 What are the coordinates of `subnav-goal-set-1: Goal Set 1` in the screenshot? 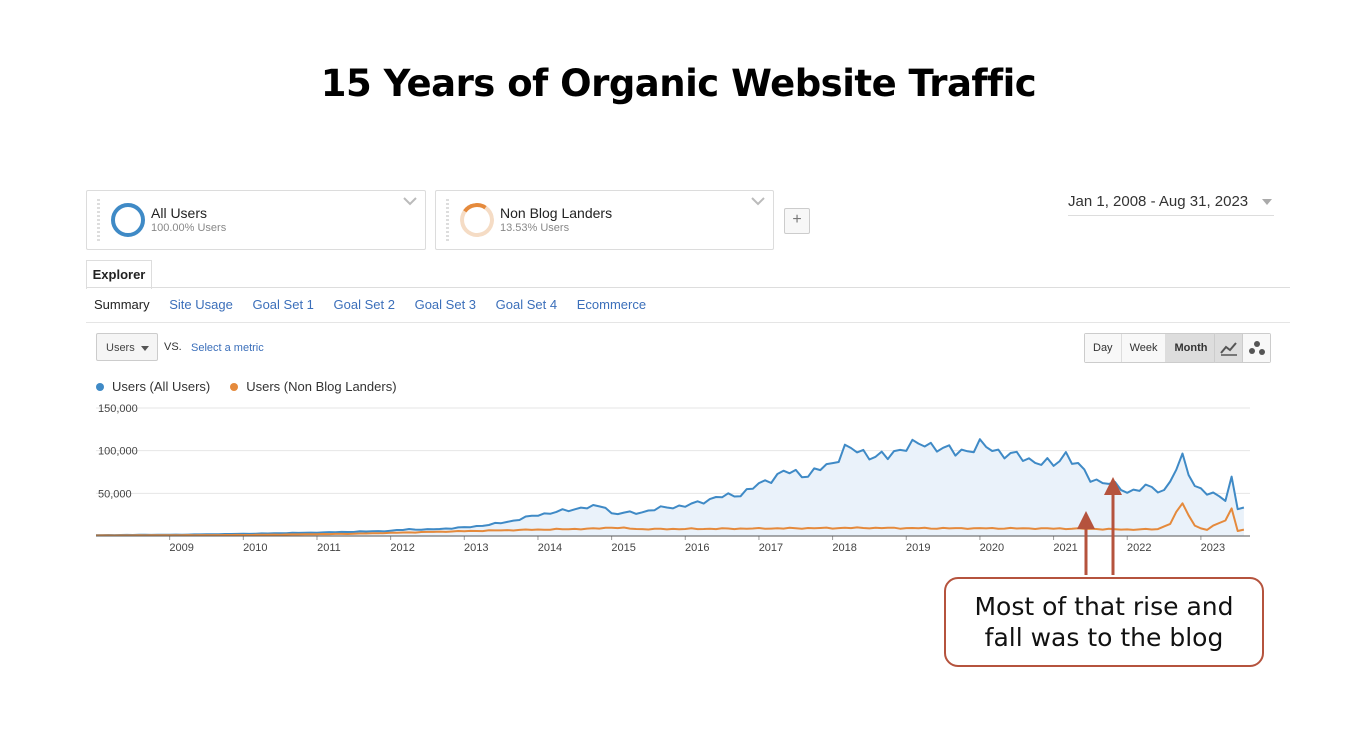 It's located at (283, 304).